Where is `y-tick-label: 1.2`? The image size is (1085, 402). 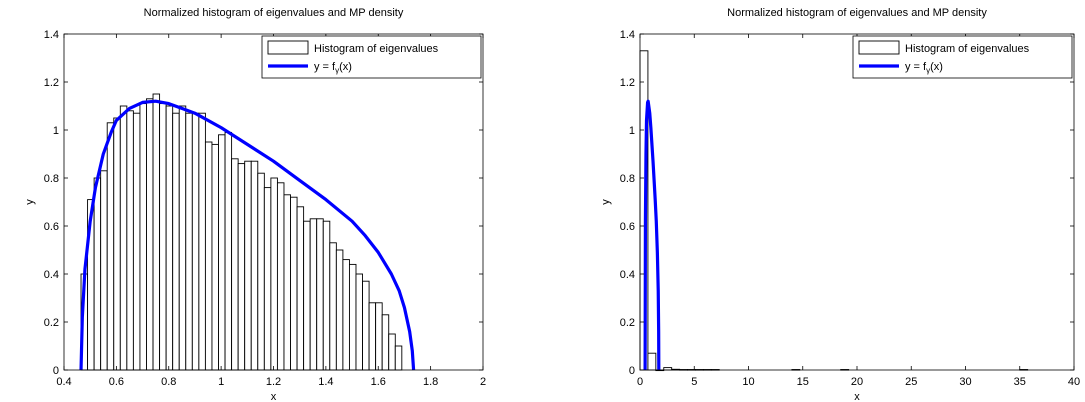 y-tick-label: 1.2 is located at coordinates (51, 83).